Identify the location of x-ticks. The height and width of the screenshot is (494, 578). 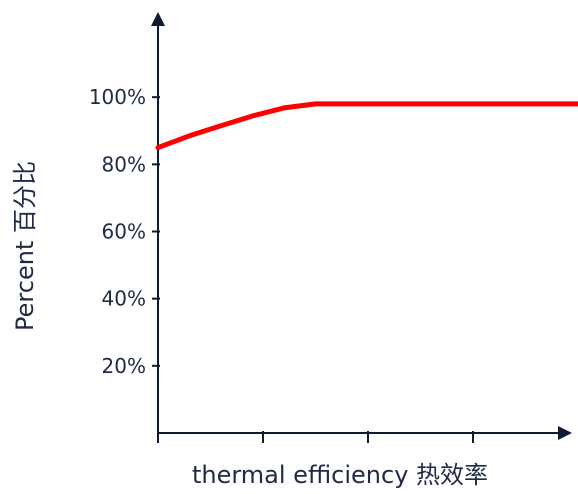
(315, 437).